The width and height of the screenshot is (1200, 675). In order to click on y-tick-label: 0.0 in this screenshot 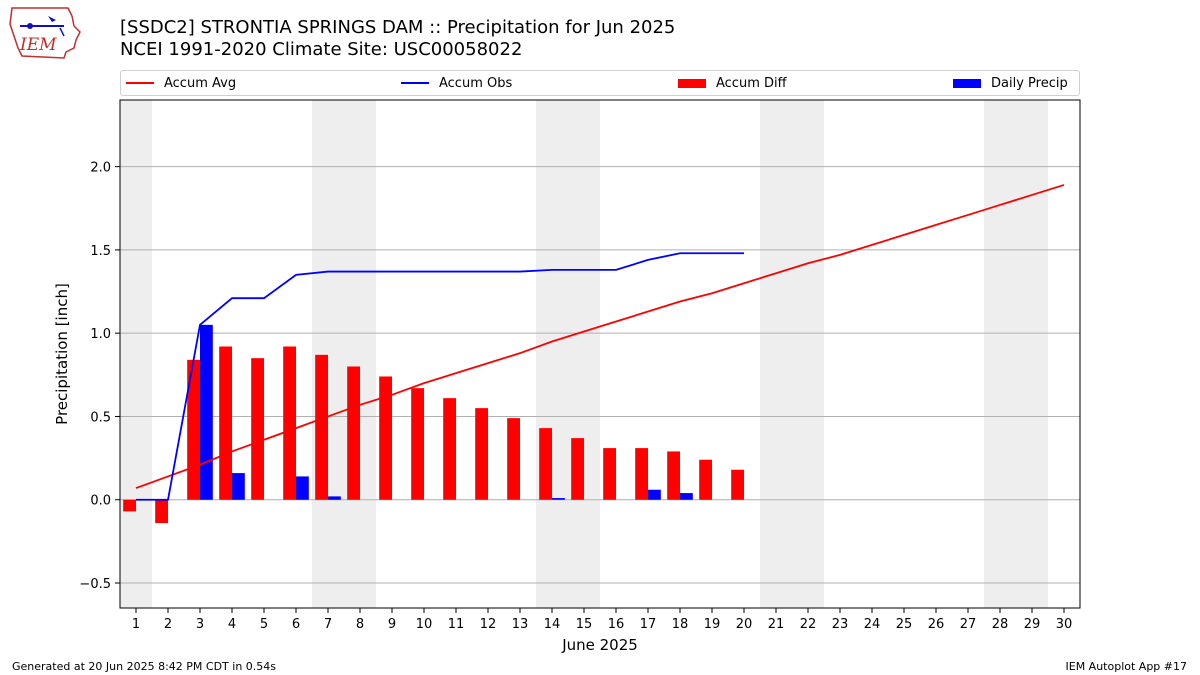, I will do `click(100, 501)`.